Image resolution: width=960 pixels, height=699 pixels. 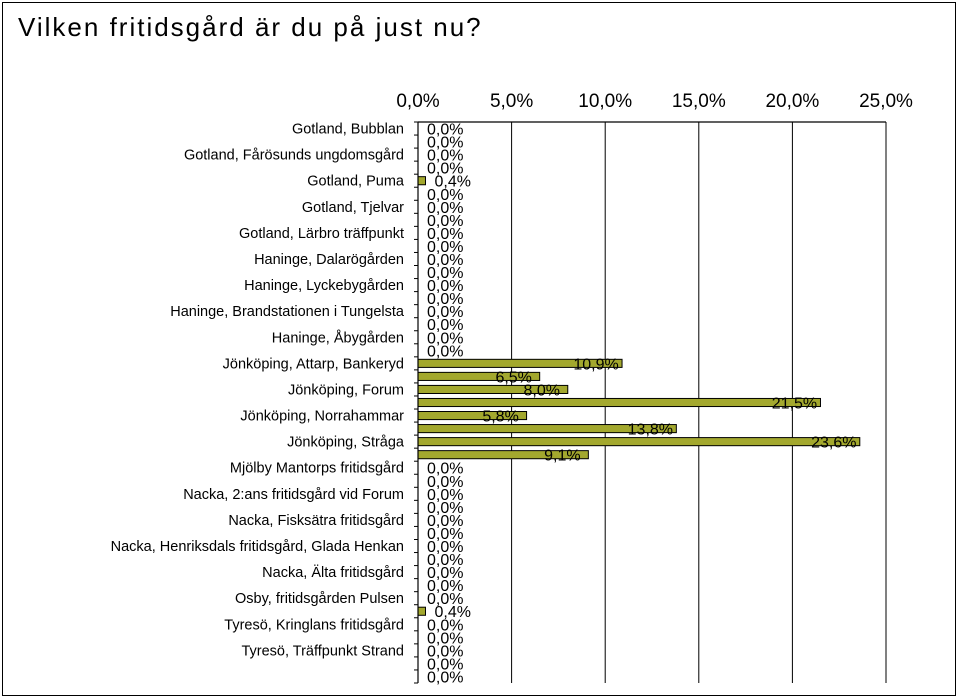 What do you see at coordinates (511, 101) in the screenshot?
I see `x-tick-label: 5,0%` at bounding box center [511, 101].